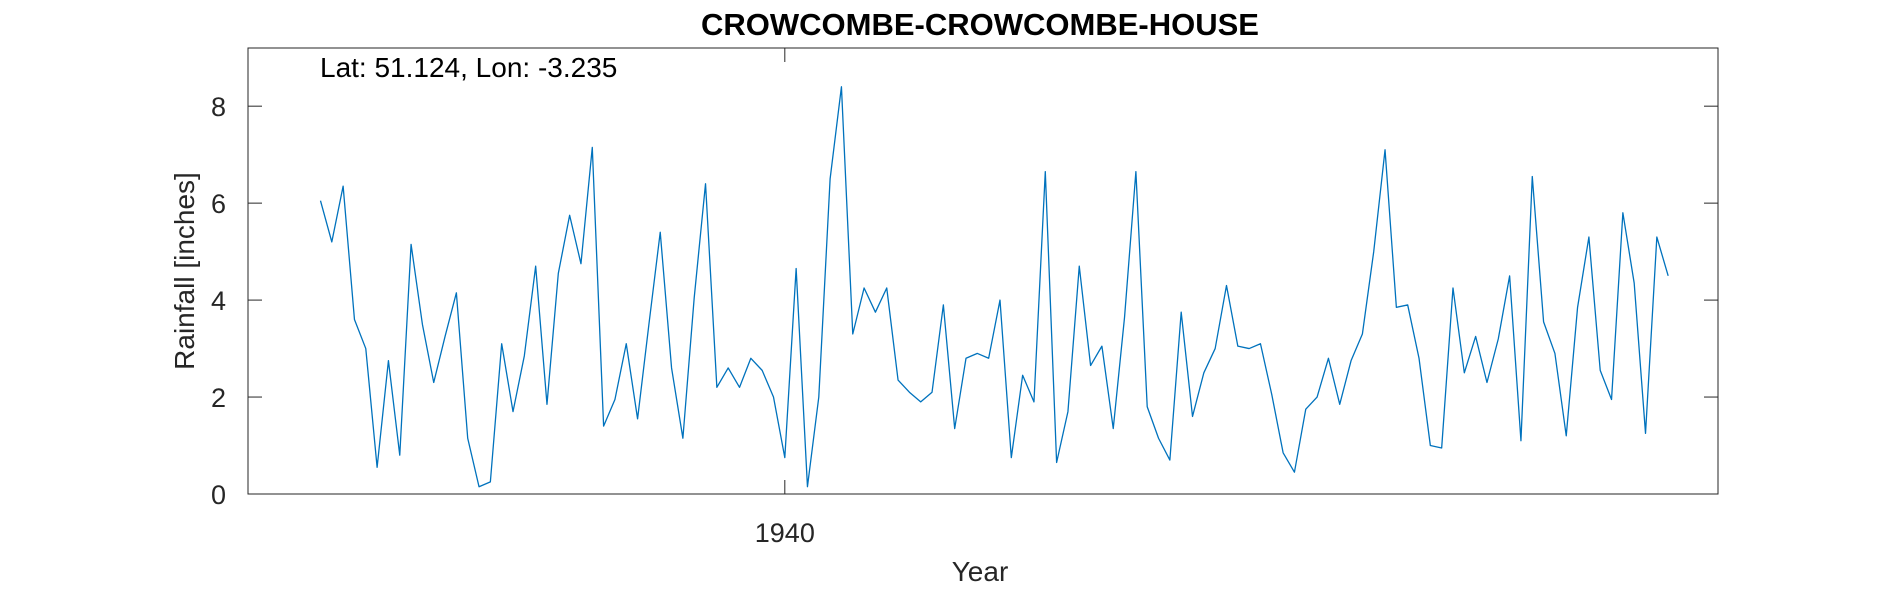 The height and width of the screenshot is (591, 1890). What do you see at coordinates (218, 204) in the screenshot?
I see `y-tick-label: 6` at bounding box center [218, 204].